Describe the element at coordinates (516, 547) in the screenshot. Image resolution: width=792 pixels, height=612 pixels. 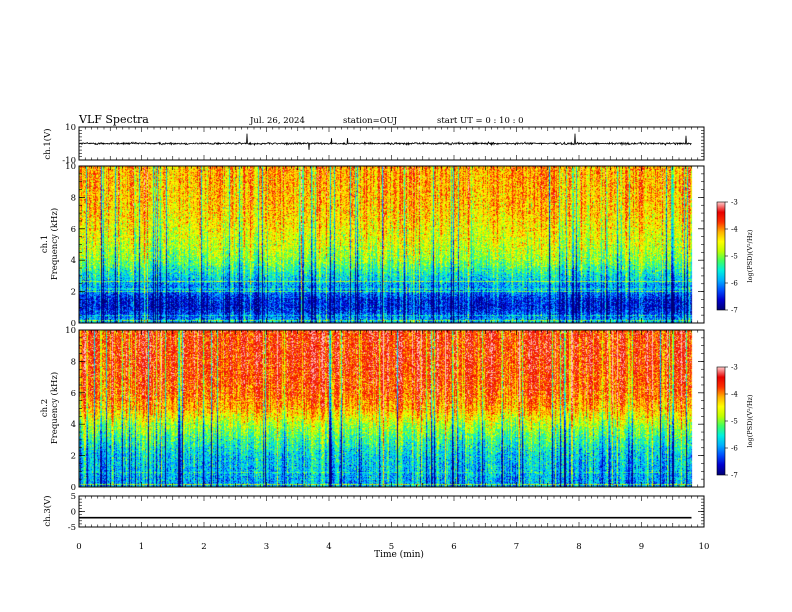
I see `x-tick-label: 7` at that location.